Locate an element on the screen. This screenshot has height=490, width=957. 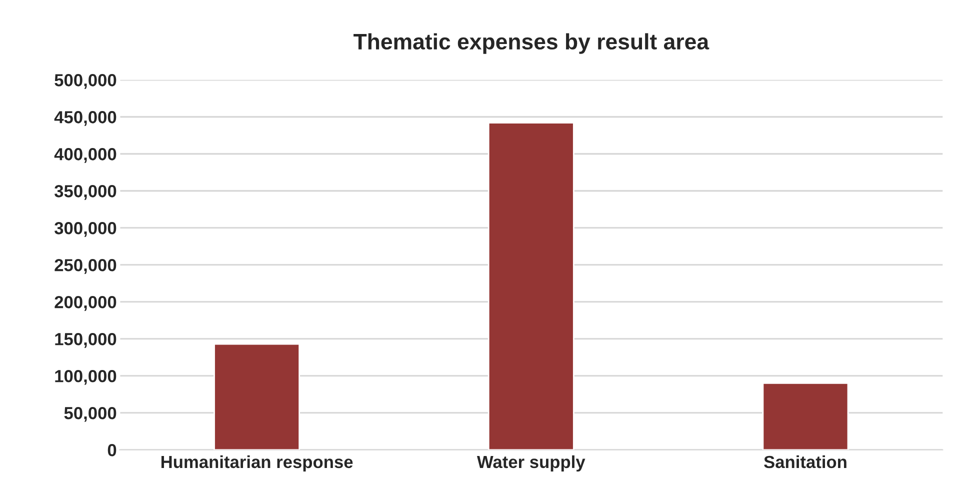
y-tick-label: 150,000 is located at coordinates (85, 340).